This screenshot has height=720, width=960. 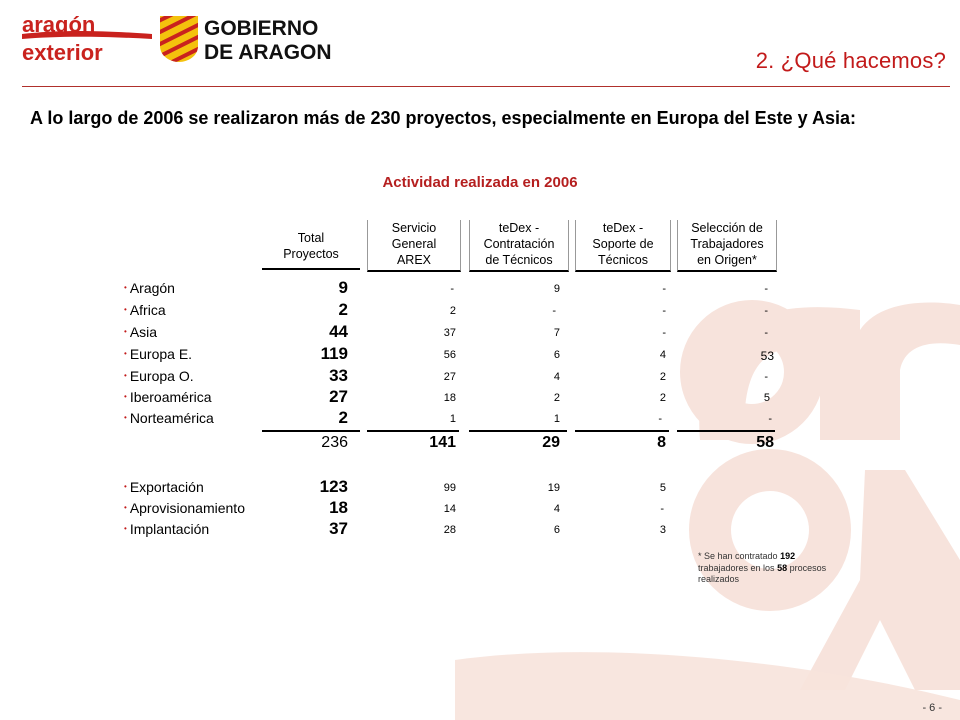 What do you see at coordinates (152, 288) in the screenshot?
I see `row-label: Aragón` at bounding box center [152, 288].